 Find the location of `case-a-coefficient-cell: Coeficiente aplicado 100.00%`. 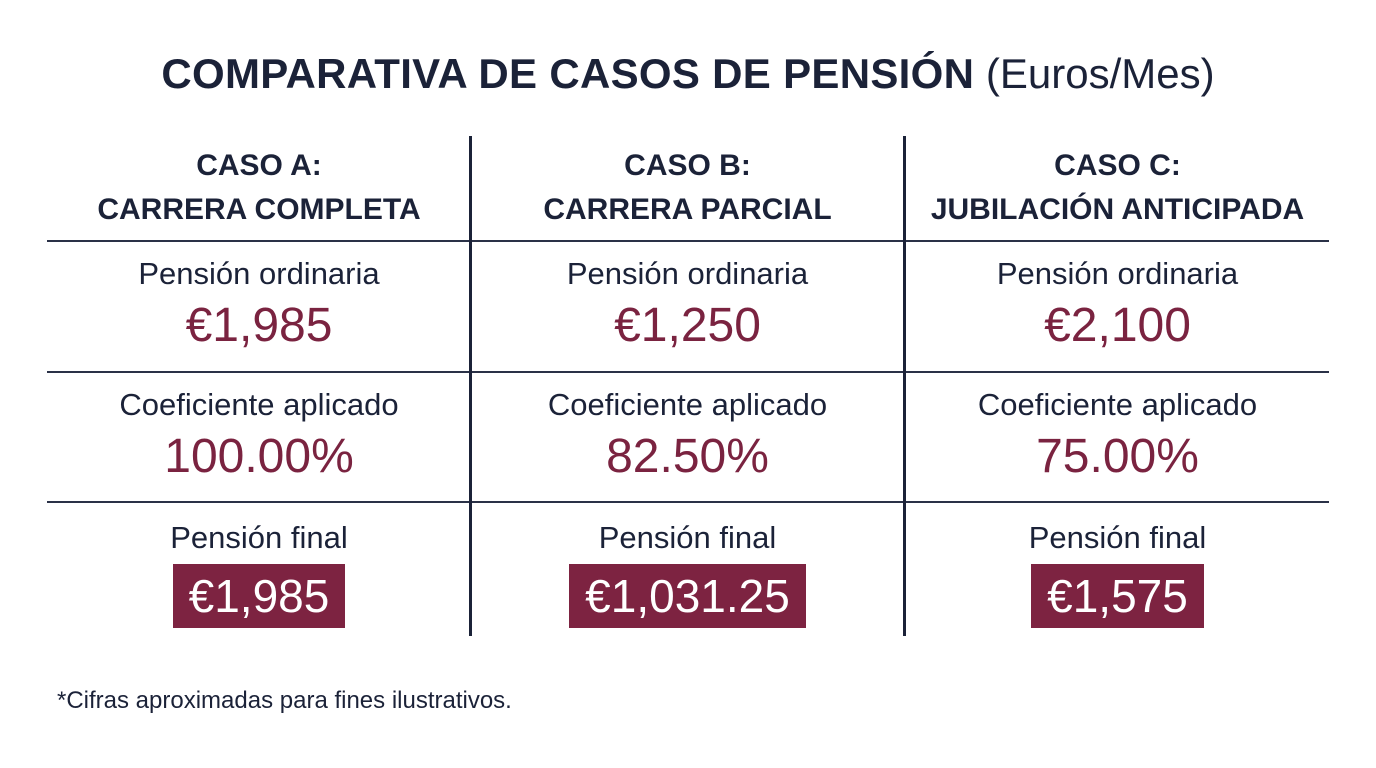

case-a-coefficient-cell: Coeficiente aplicado 100.00% is located at coordinates (259, 436).